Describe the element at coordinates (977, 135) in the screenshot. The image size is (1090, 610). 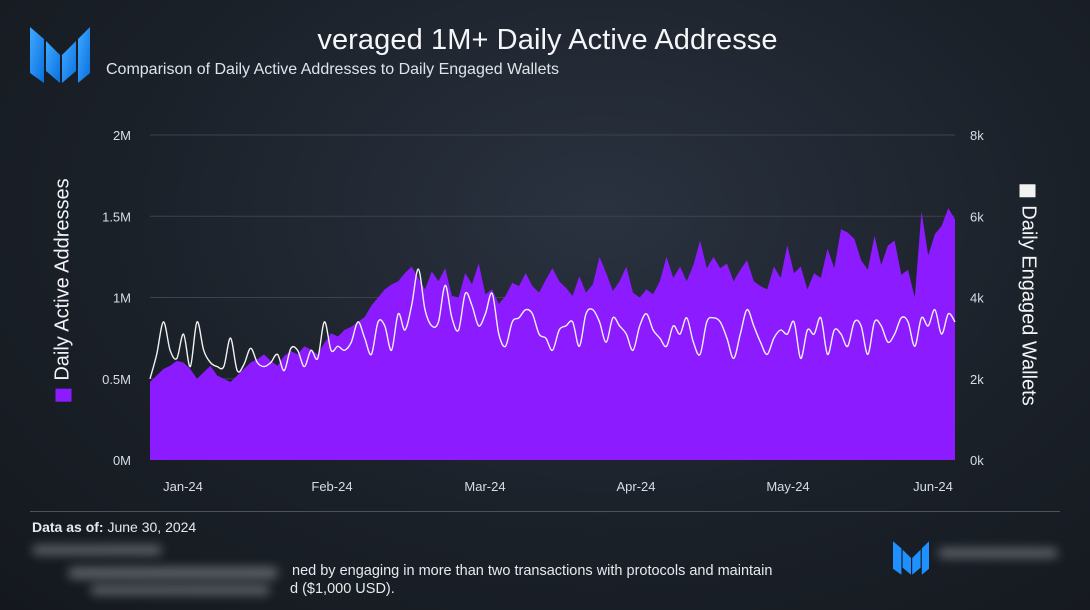
I see `right-tick-label: 8k` at that location.